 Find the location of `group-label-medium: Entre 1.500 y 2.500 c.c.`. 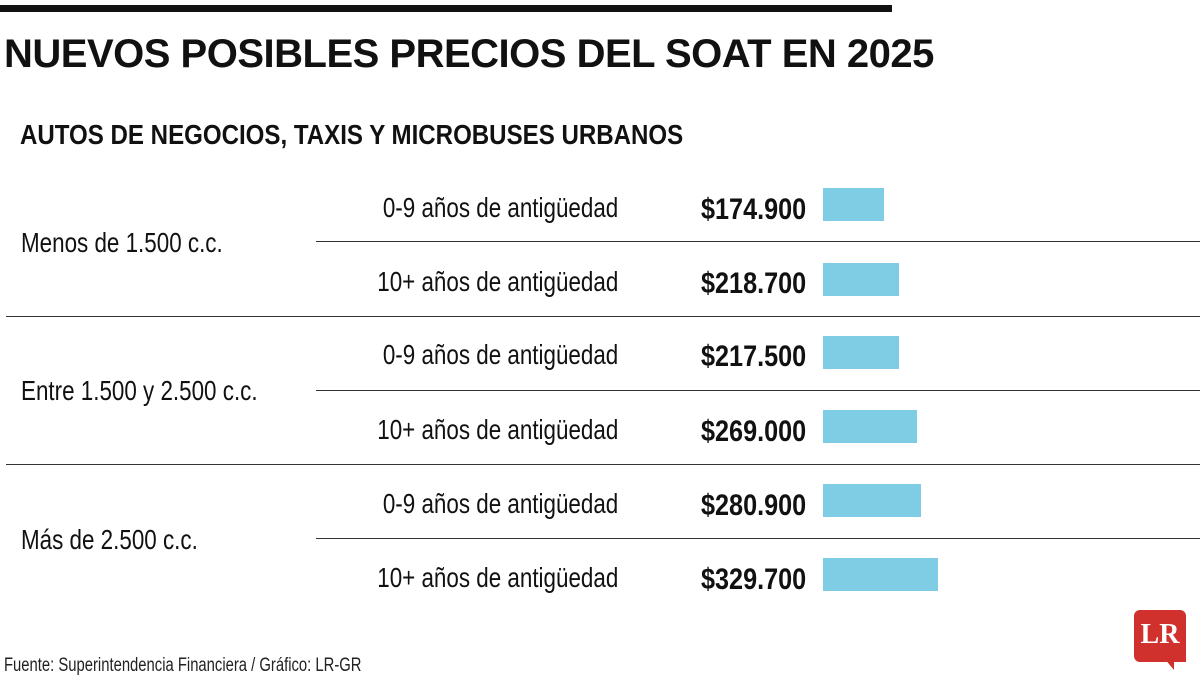

group-label-medium: Entre 1.500 y 2.500 c.c. is located at coordinates (139, 390).